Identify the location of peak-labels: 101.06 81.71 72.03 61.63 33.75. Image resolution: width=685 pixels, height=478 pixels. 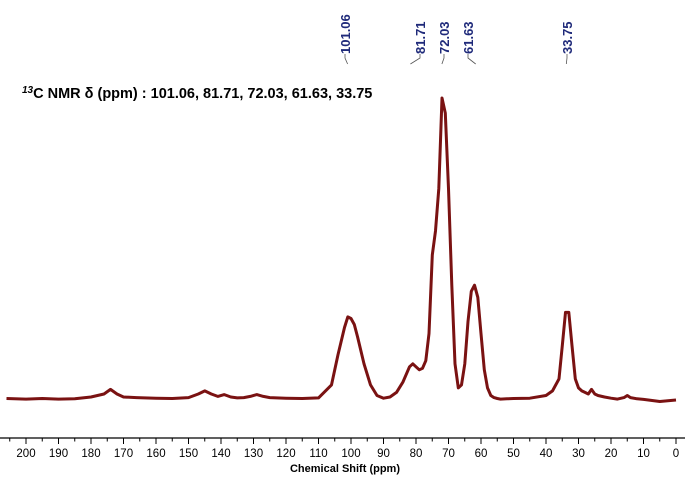
(456, 39).